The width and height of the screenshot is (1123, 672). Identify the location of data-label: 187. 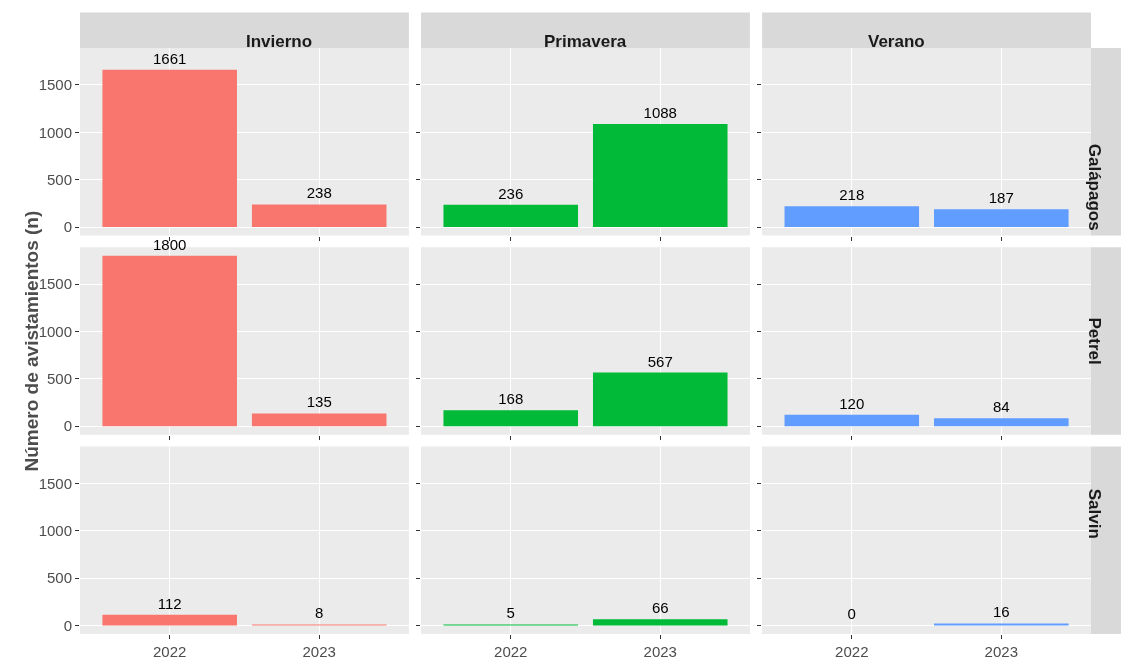
(1001, 198).